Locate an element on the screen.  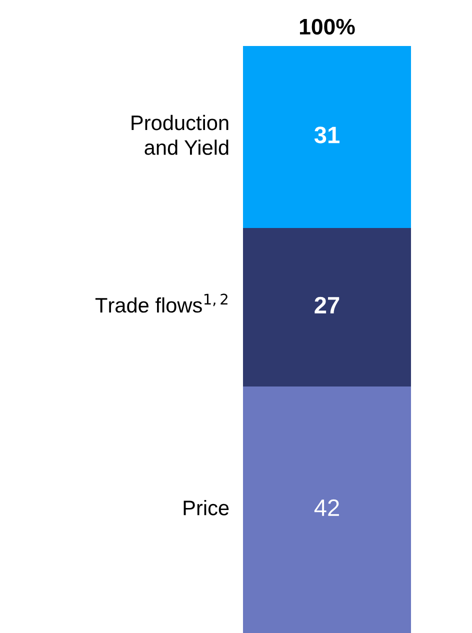
series-label: Trade flows$^{1,2}$ is located at coordinates (161, 303).